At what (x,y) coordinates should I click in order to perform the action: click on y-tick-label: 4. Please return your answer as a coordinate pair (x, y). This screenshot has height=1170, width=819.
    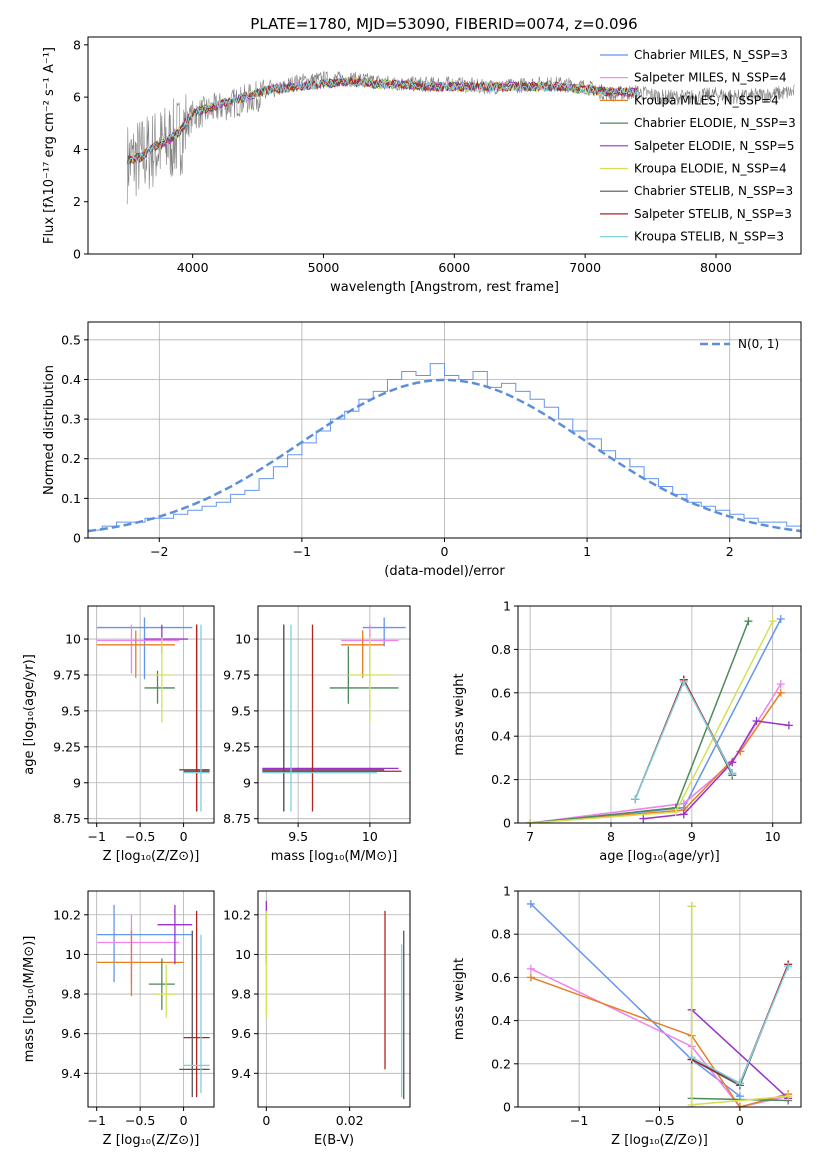
    Looking at the image, I should click on (77, 149).